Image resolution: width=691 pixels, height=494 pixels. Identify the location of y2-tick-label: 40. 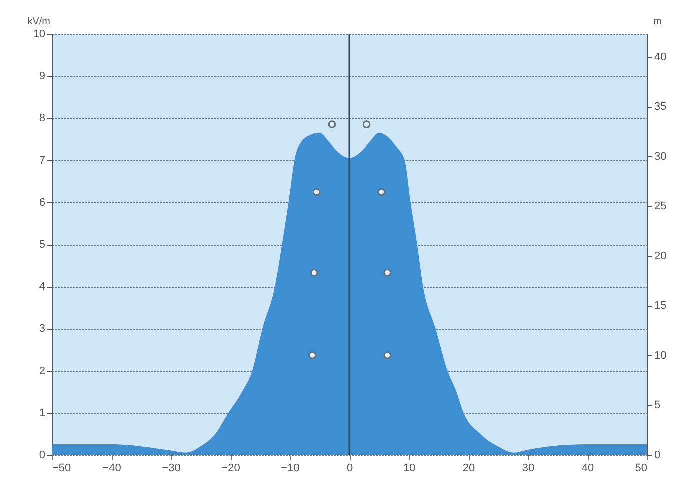
(660, 57).